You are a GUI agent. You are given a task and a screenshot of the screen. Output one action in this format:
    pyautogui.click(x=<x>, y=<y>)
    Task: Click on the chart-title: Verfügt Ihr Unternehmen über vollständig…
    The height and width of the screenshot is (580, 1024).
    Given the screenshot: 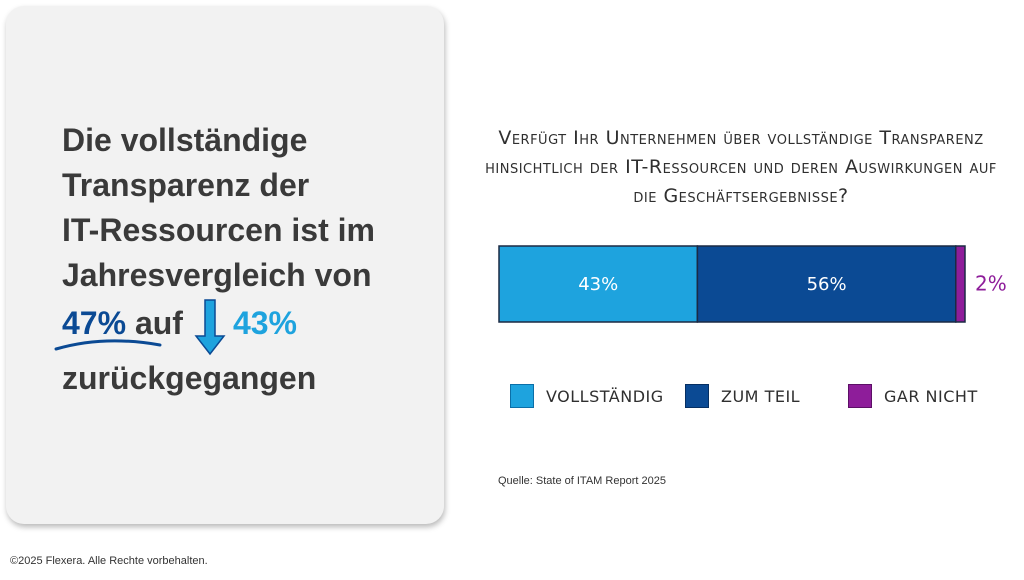 What is the action you would take?
    pyautogui.click(x=741, y=167)
    